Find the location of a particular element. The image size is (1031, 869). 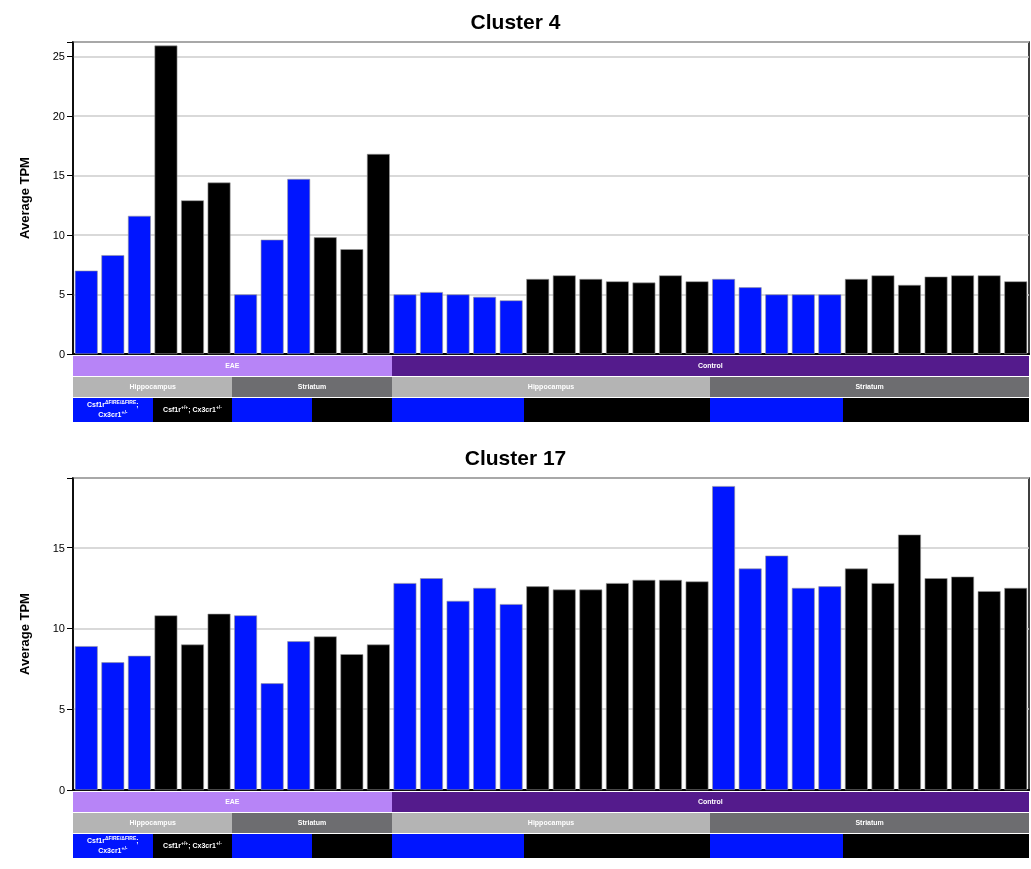

chart-title: Cluster 17 is located at coordinates (515, 457).